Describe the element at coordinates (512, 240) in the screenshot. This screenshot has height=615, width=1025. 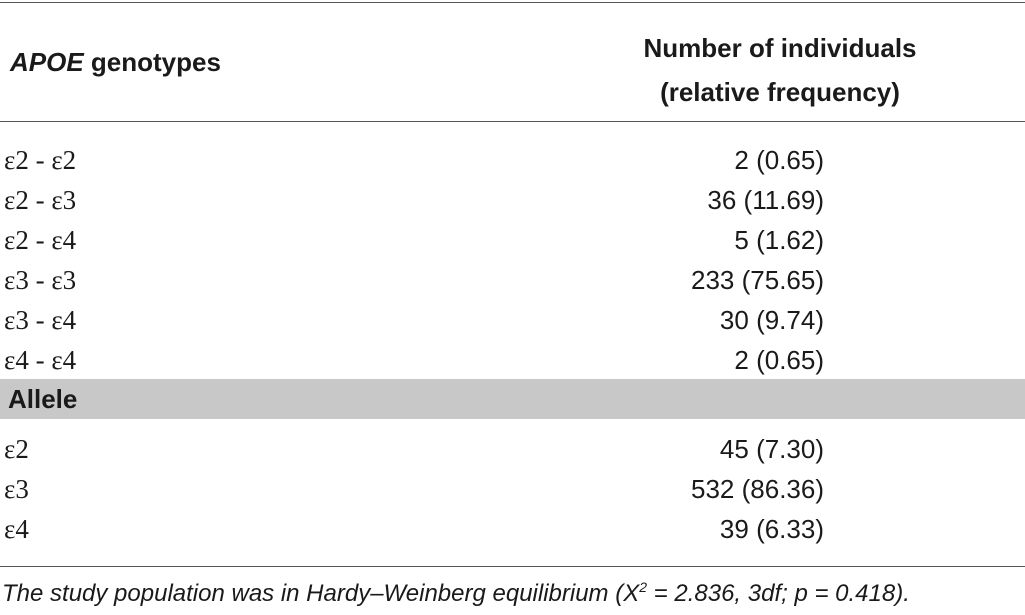
I see `table-row: ε2 - ε4 5 (1.62)` at that location.